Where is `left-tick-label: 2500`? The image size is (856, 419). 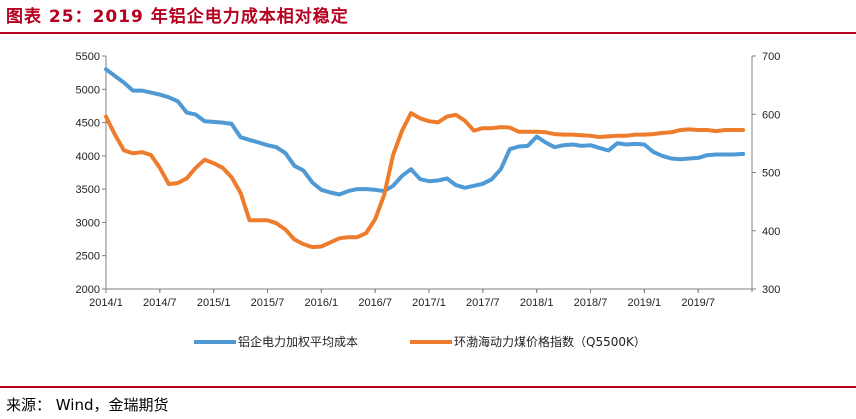 left-tick-label: 2500 is located at coordinates (88, 257).